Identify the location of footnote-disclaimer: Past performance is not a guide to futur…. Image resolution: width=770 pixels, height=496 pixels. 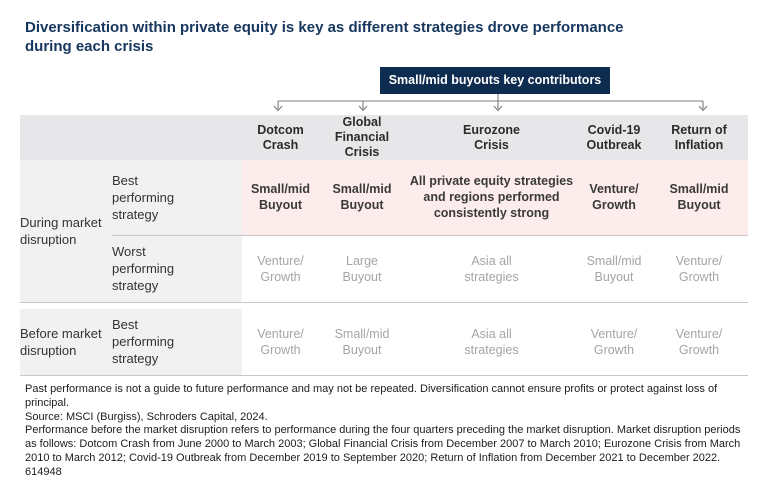
(371, 396).